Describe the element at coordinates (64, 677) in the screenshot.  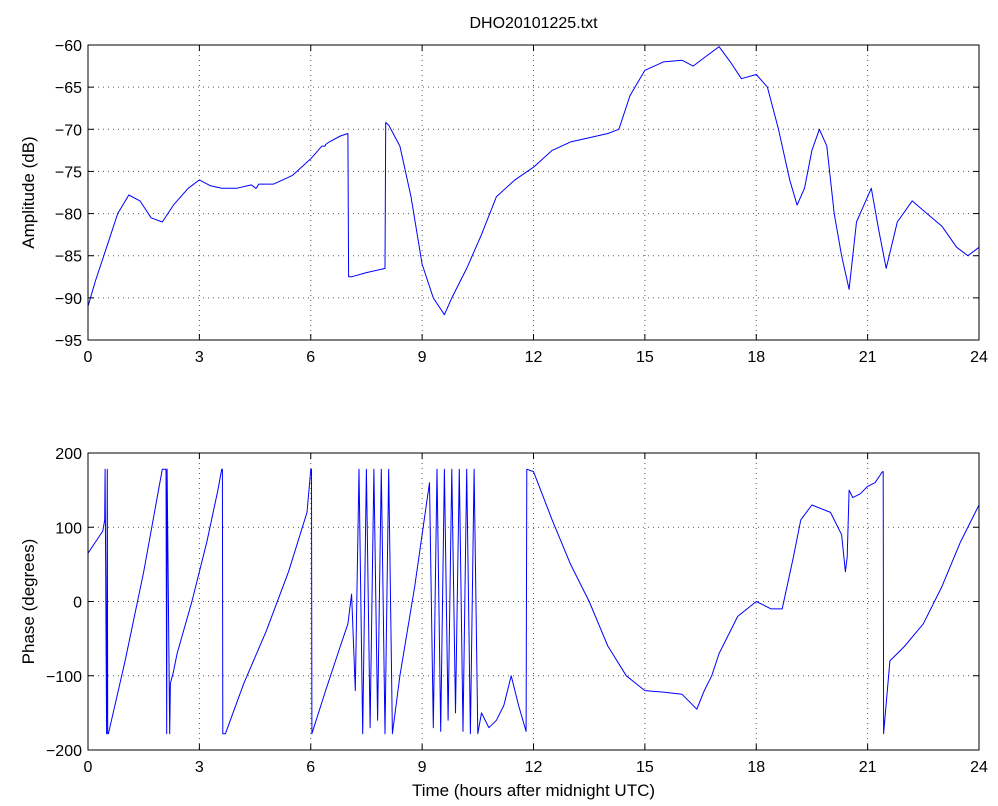
I see `phase-ytick-label: −100` at that location.